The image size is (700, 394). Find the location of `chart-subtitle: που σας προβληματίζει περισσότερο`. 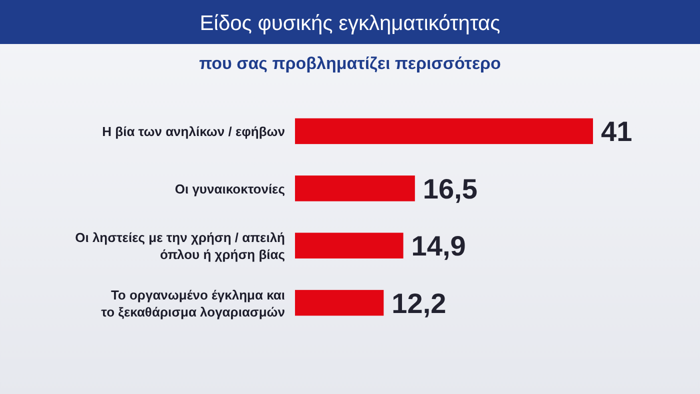

chart-subtitle: που σας προβληματίζει περισσότερο is located at coordinates (350, 63).